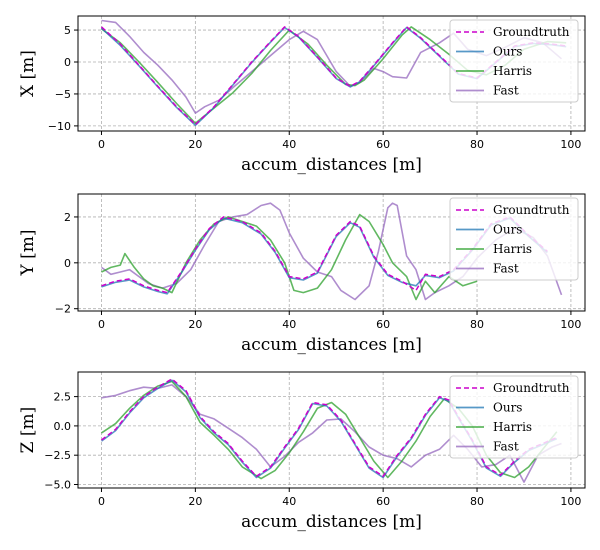 Image resolution: width=600 pixels, height=550 pixels. What do you see at coordinates (63, 426) in the screenshot?
I see `y-tick-label: 0.0` at bounding box center [63, 426].